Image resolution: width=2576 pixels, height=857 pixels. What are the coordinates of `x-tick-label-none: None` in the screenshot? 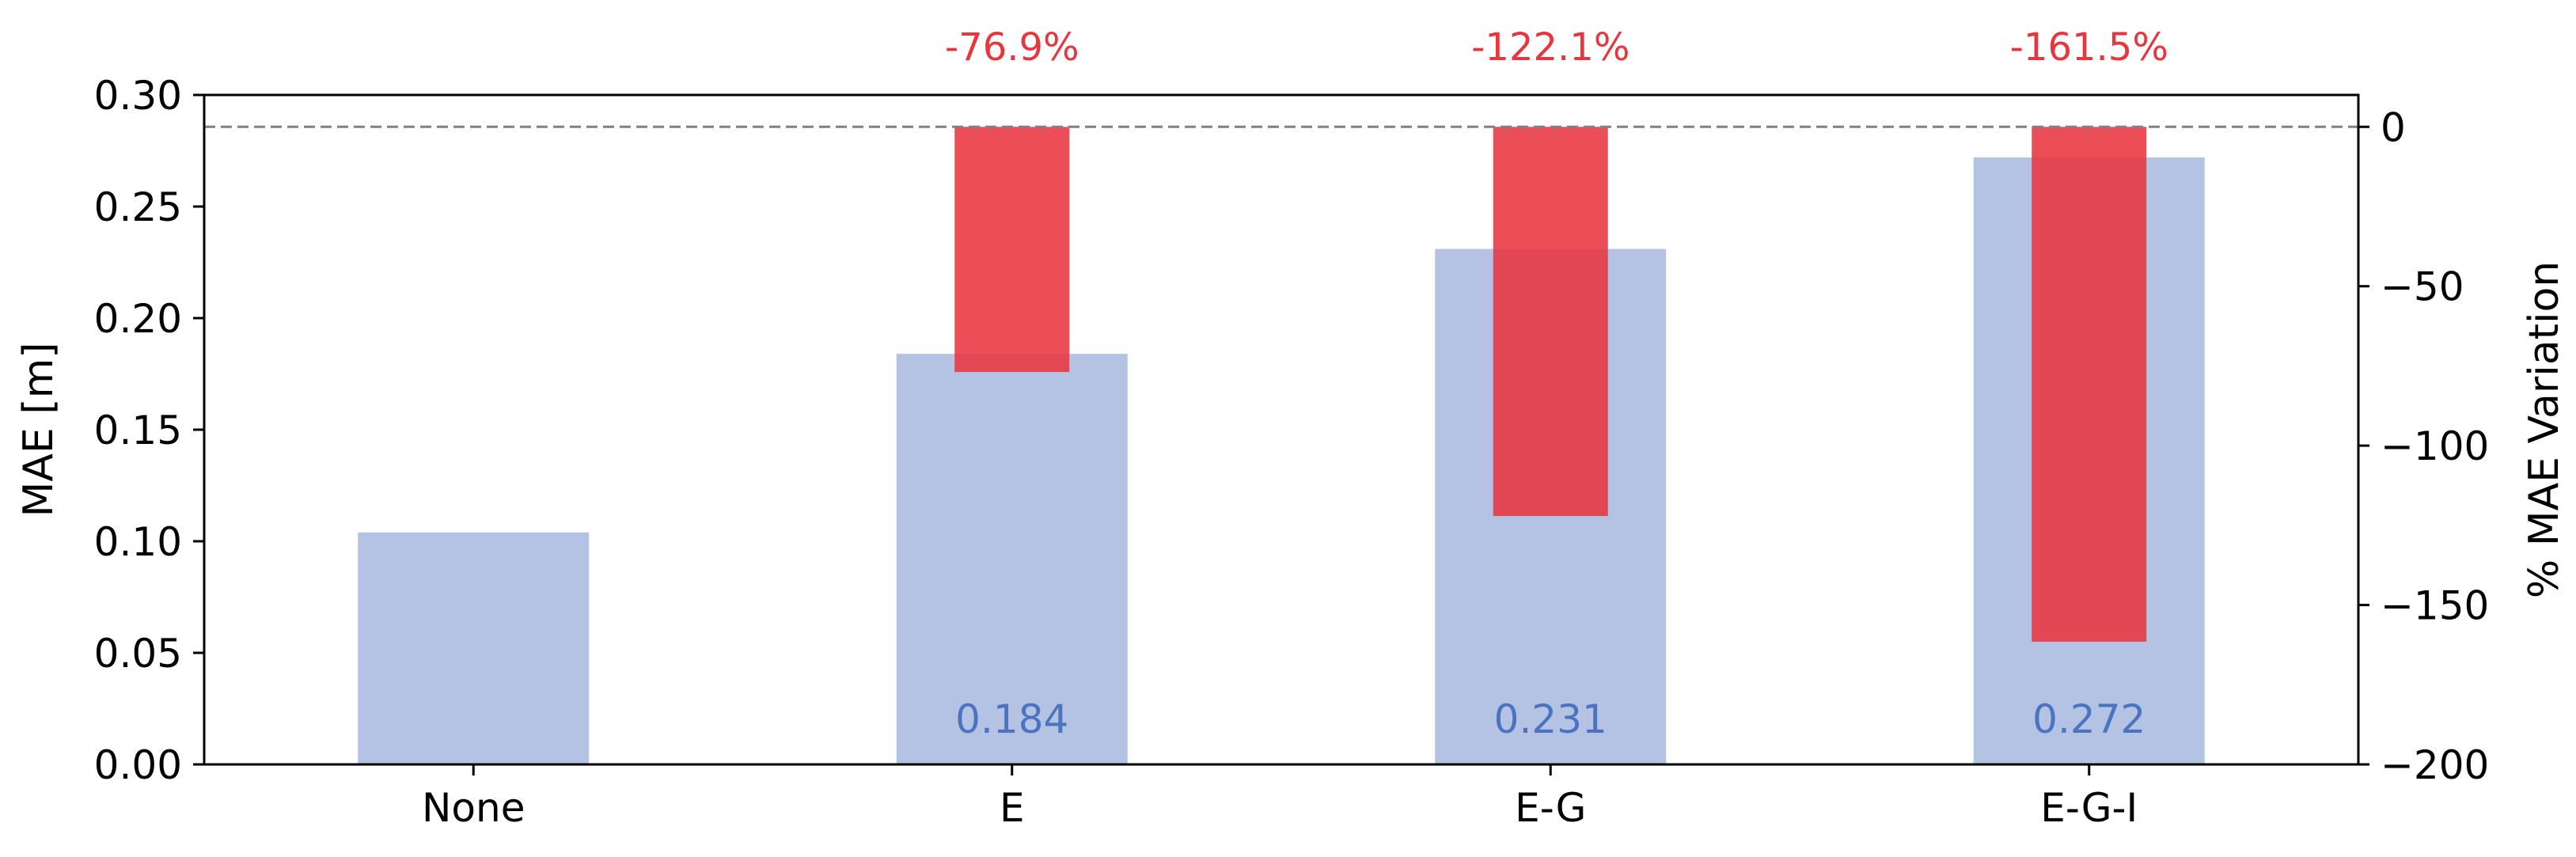 It's located at (473, 808).